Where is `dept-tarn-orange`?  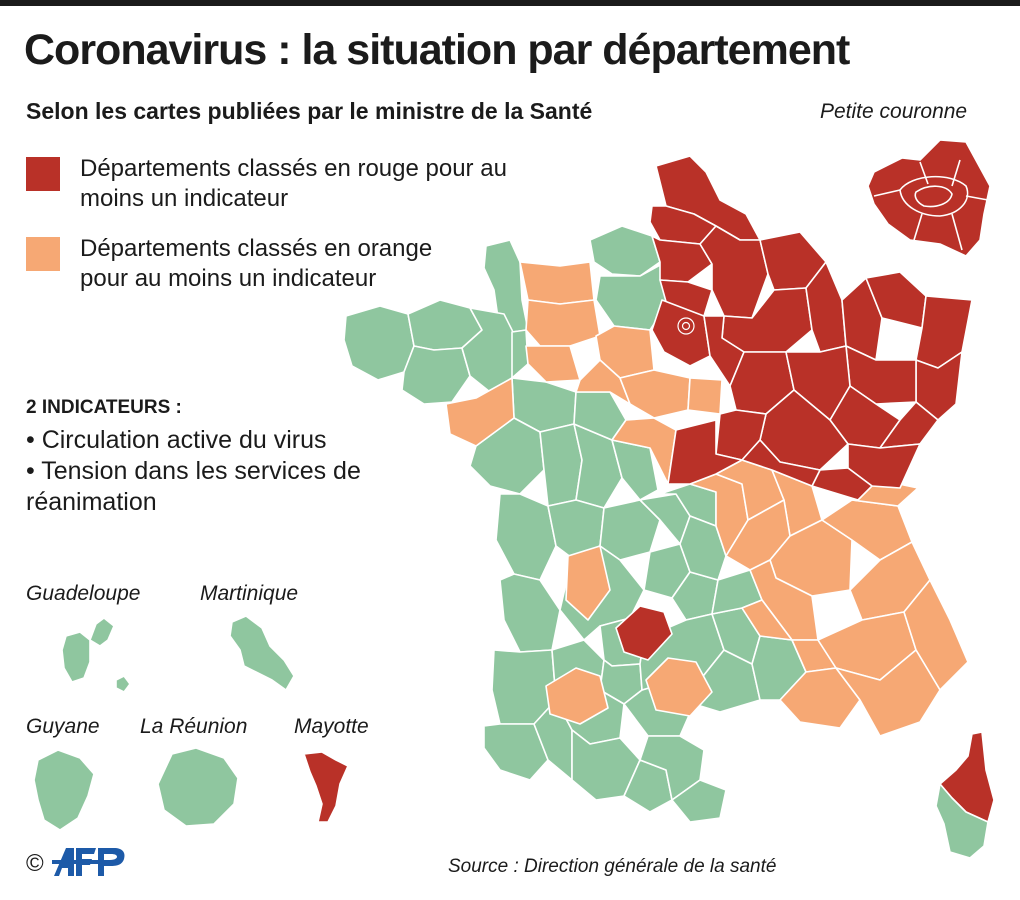
dept-tarn-orange is located at coordinates (679, 687).